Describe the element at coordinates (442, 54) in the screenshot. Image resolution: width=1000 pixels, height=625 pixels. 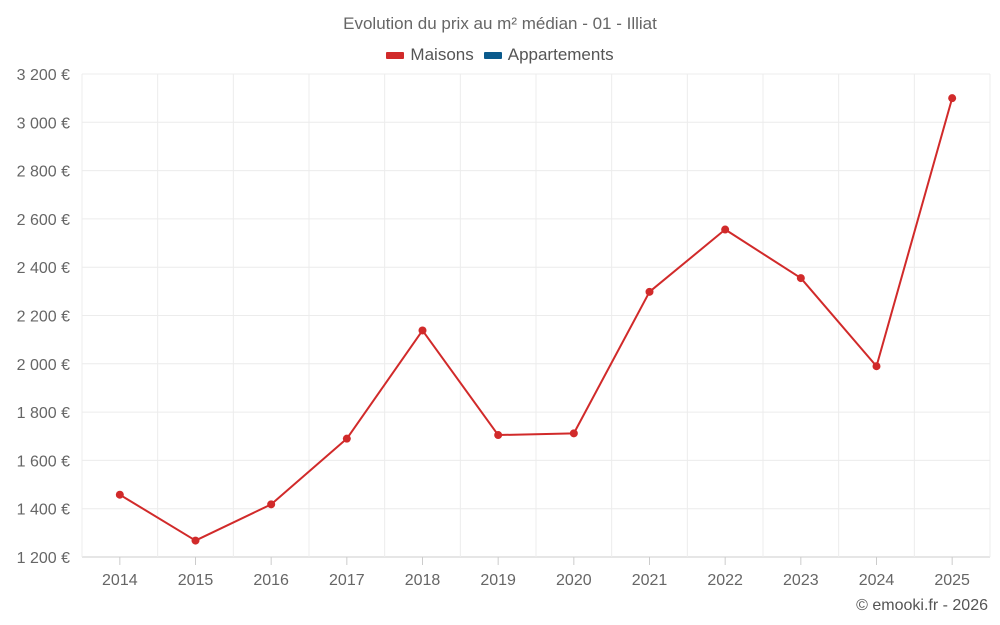
I see `legend-label-maisons: Maisons` at that location.